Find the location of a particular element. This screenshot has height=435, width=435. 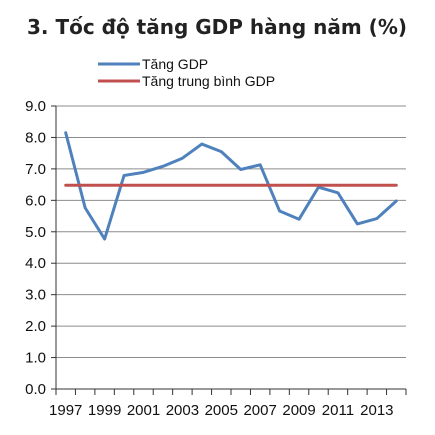

x-tick-label: 2007 is located at coordinates (259, 410).